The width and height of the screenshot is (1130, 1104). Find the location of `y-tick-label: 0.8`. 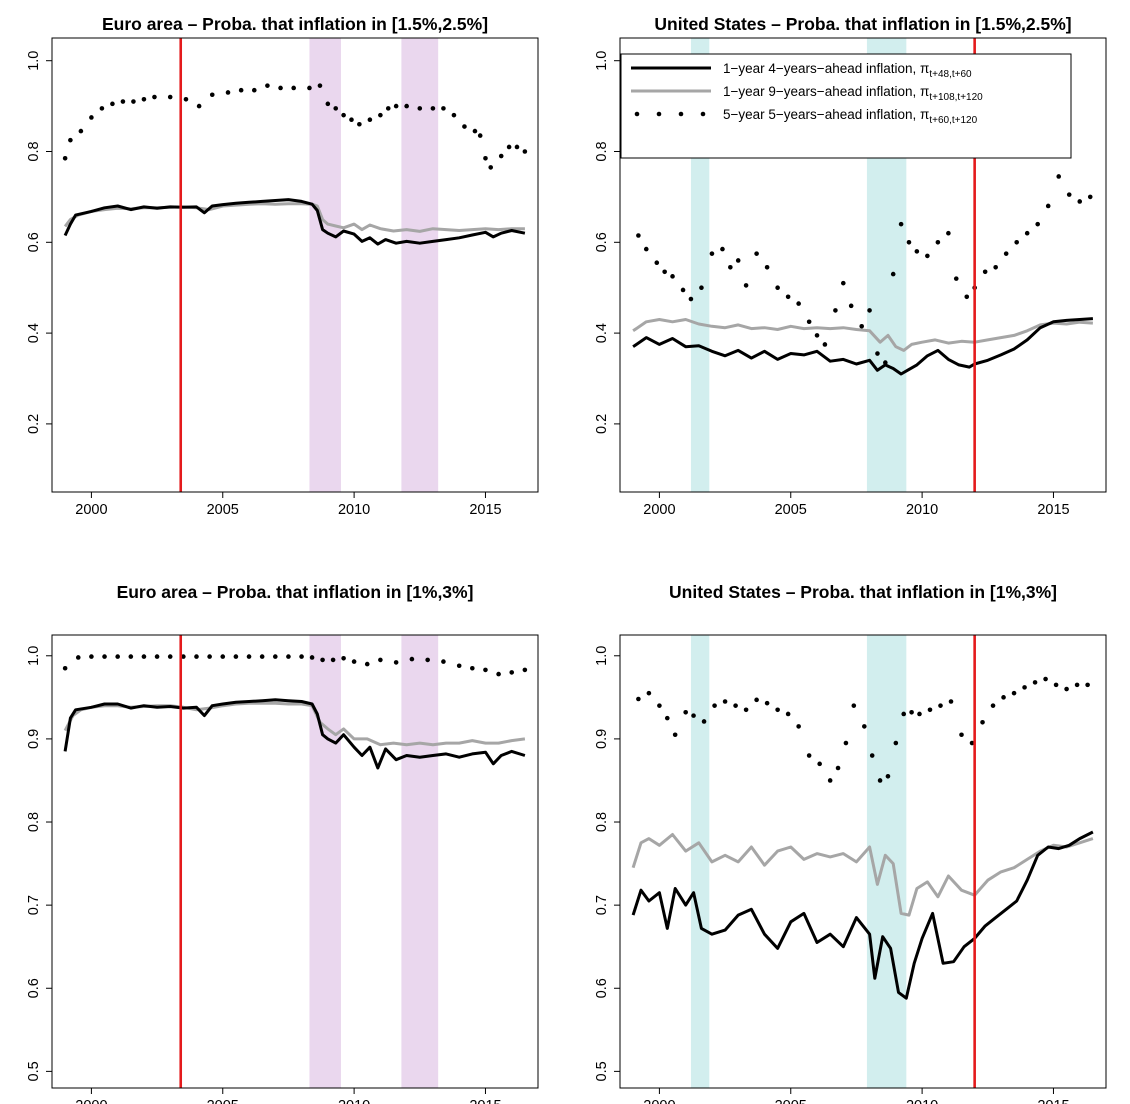

y-tick-label: 0.8 is located at coordinates (602, 151).